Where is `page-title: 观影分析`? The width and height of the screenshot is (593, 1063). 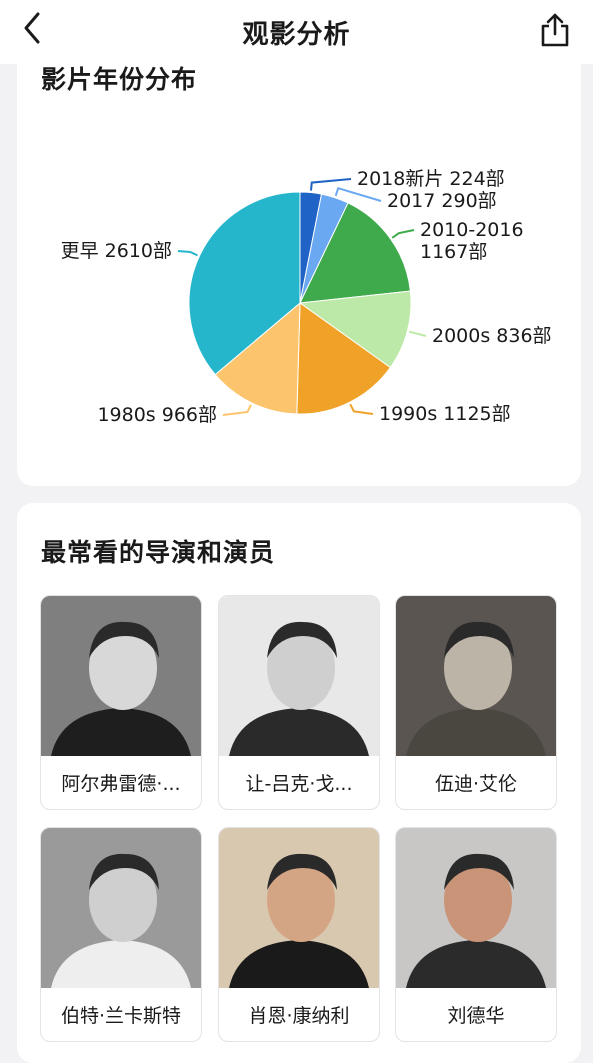
page-title: 观影分析 is located at coordinates (296, 34).